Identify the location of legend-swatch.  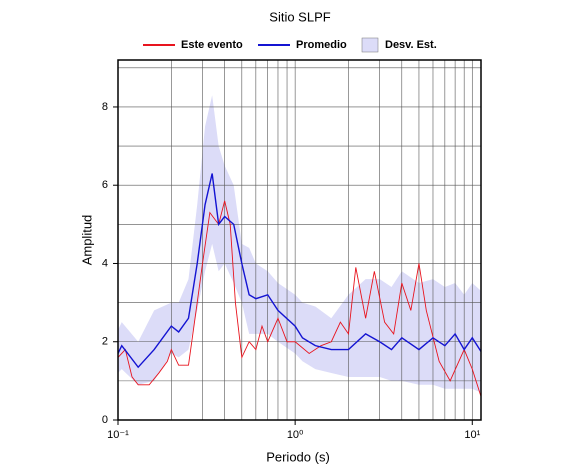
(370, 45).